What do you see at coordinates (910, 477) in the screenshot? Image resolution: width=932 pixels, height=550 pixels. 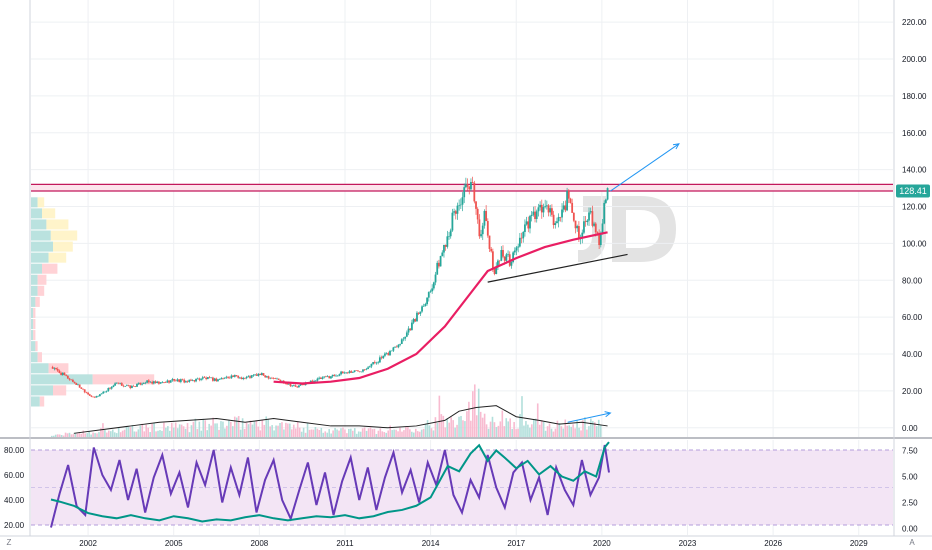 I see `indicator-right-tick: 5.00` at bounding box center [910, 477].